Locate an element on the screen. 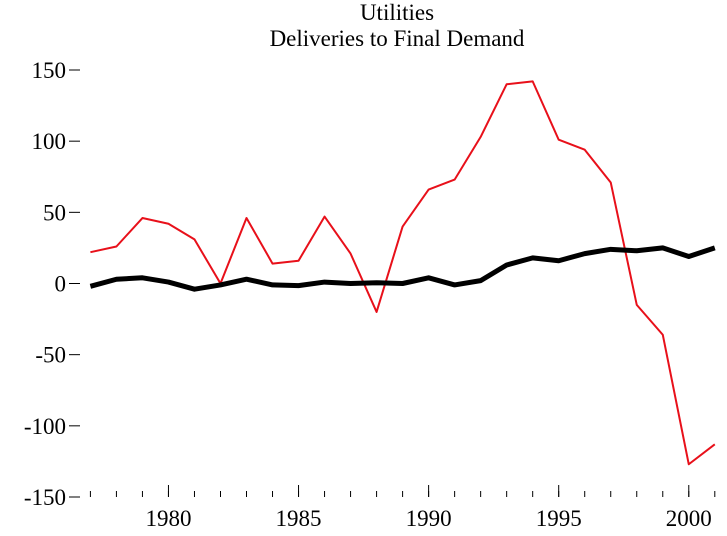 The height and width of the screenshot is (536, 727). y-tick-label: 0 is located at coordinates (61, 284).